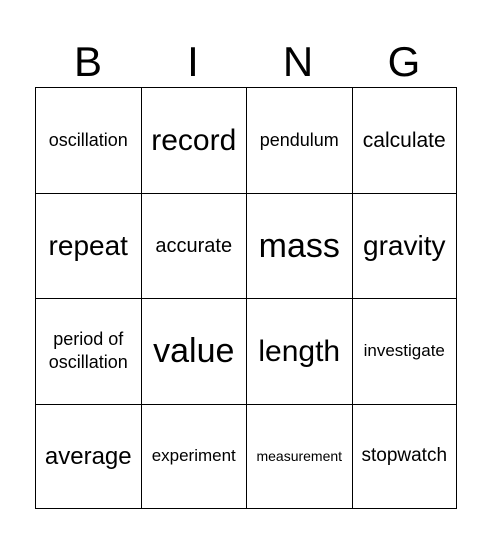 This screenshot has width=492, height=544. Describe the element at coordinates (404, 61) in the screenshot. I see `column-letter: G` at that location.